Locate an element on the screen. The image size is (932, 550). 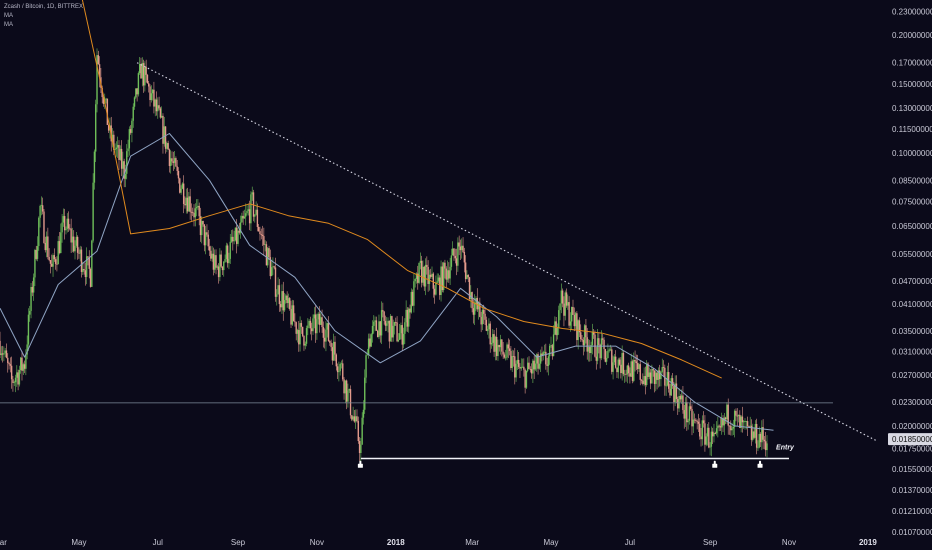
x-tick-label: May is located at coordinates (78, 542).